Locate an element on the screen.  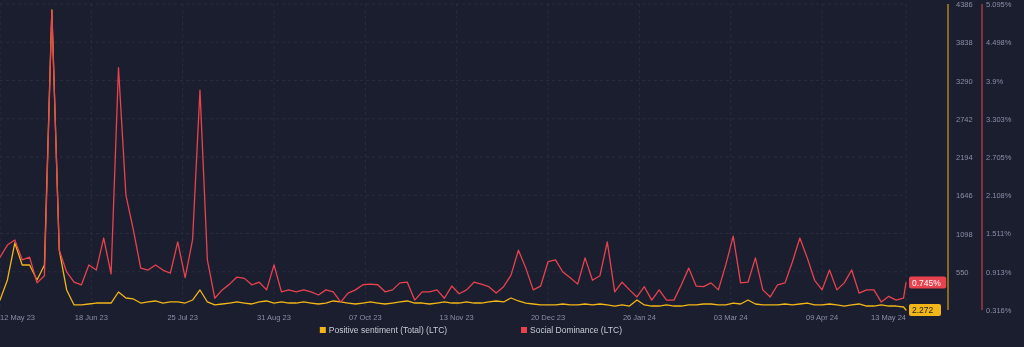
legend-label: Social Dominance (LTC) is located at coordinates (576, 330).